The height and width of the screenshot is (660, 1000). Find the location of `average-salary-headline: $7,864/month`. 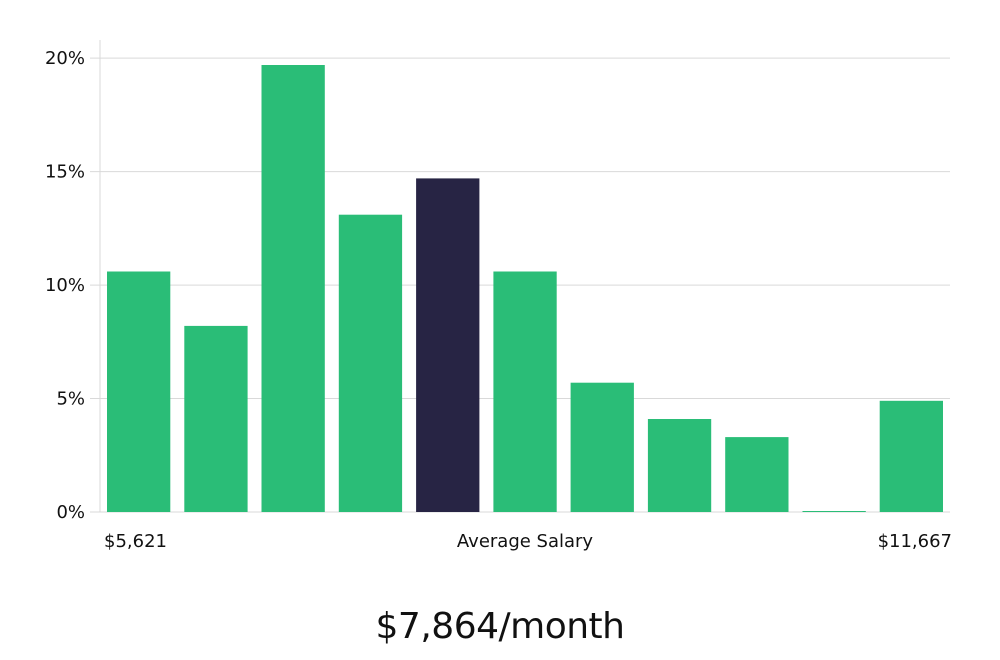

average-salary-headline: $7,864/month is located at coordinates (500, 626).